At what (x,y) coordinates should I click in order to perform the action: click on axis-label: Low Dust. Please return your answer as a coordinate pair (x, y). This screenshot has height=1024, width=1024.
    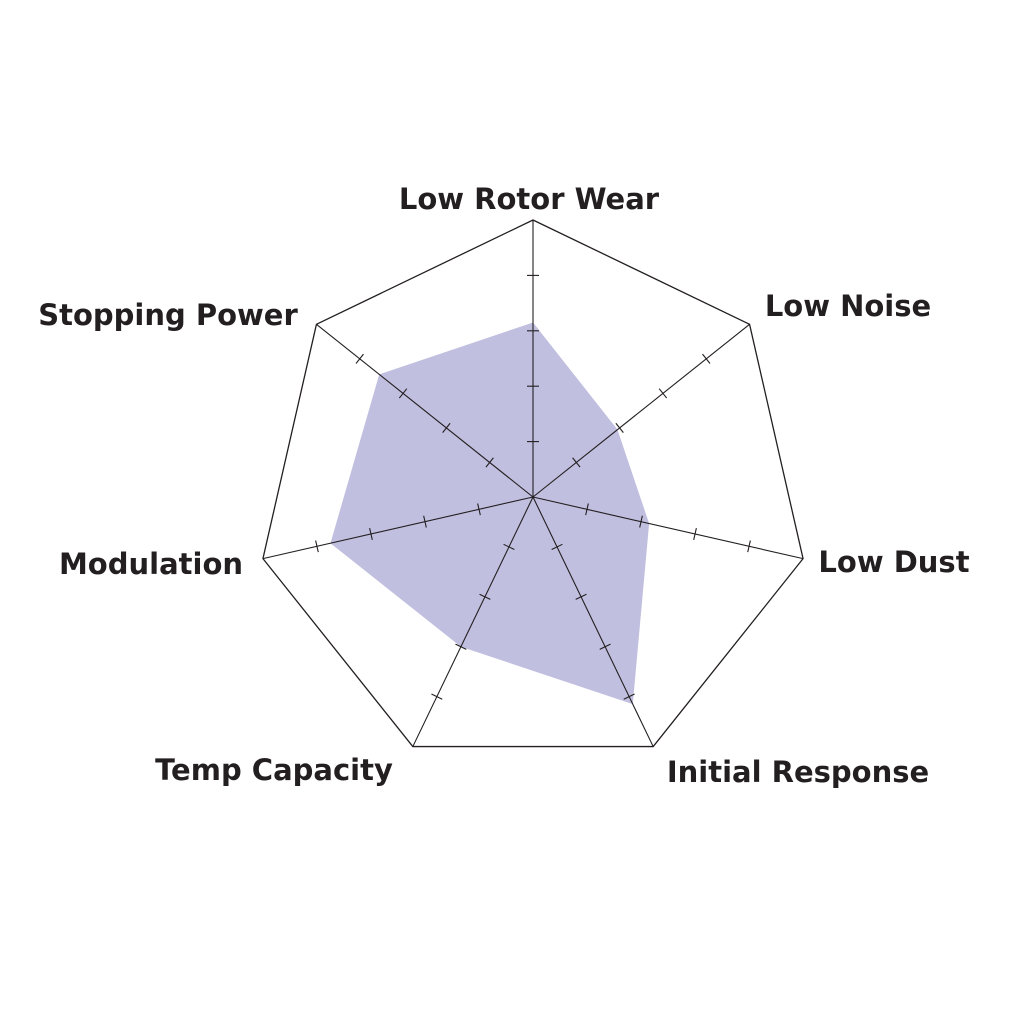
    Looking at the image, I should click on (893, 562).